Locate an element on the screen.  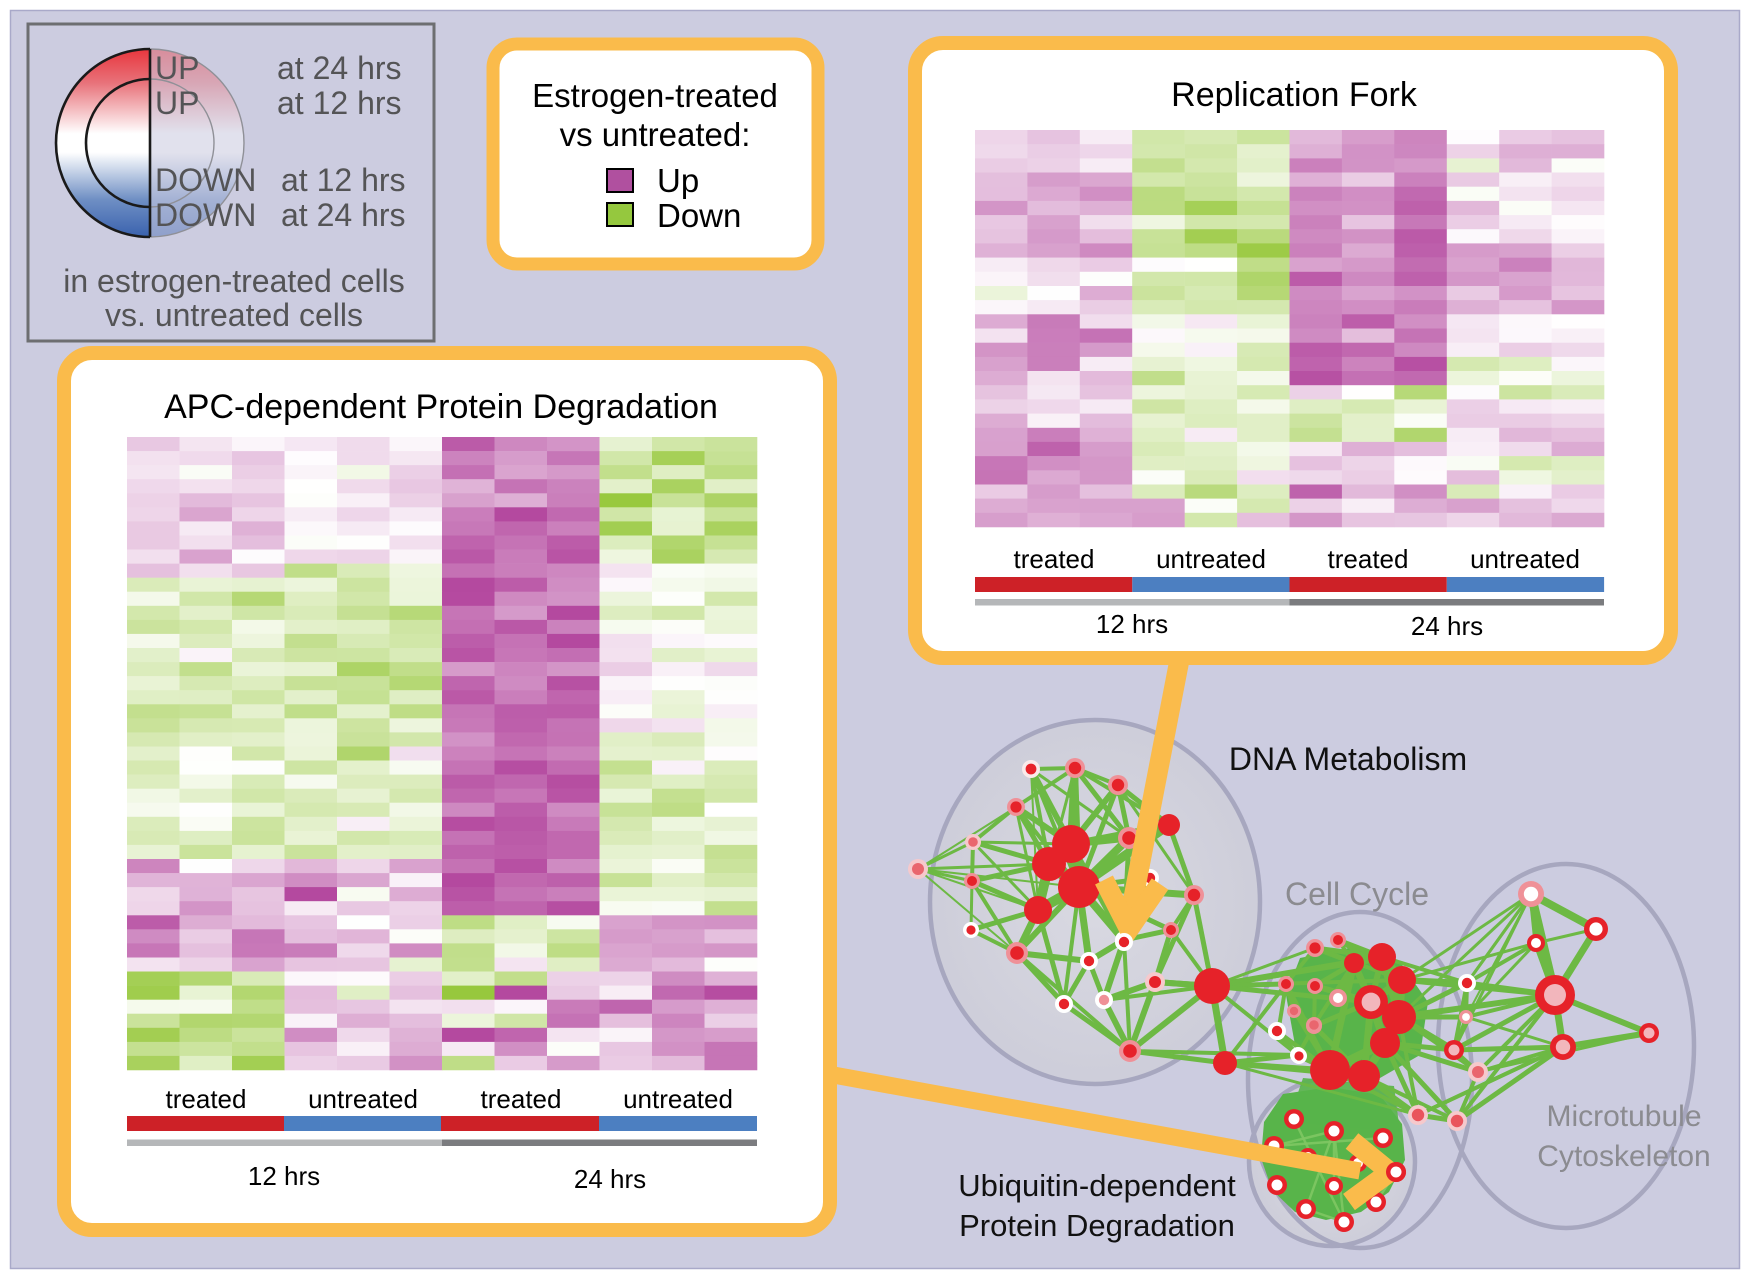
svg-text: Cytoskeleton is located at coordinates (1623, 1156).